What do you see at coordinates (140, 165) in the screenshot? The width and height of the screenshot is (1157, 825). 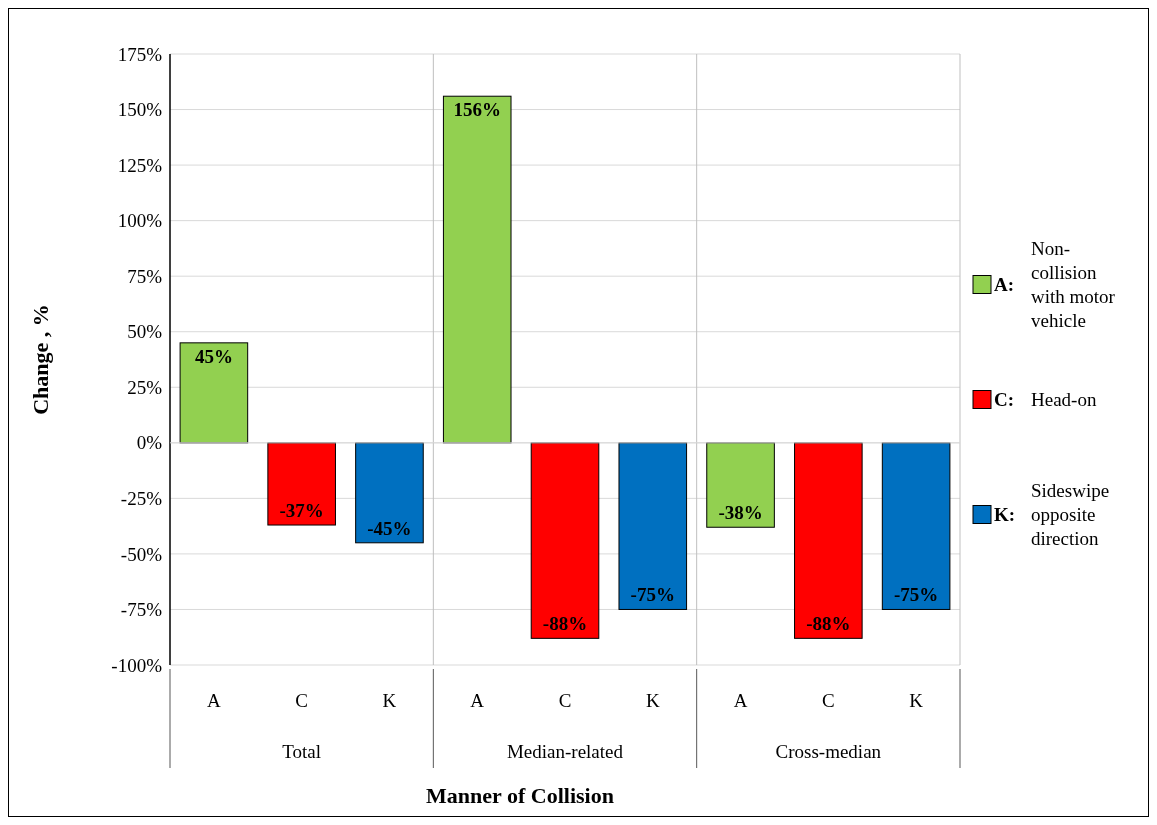 I see `y-tick-label: 125%` at bounding box center [140, 165].